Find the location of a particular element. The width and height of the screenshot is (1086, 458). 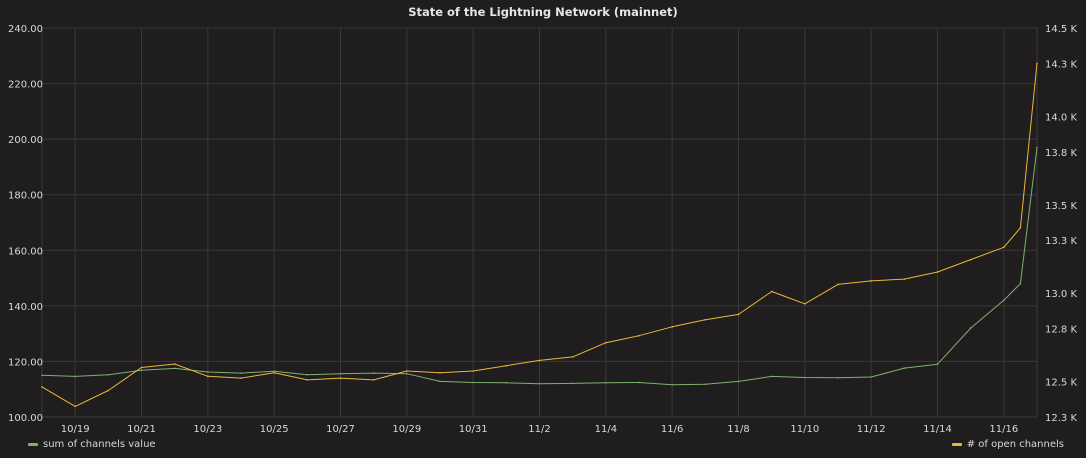

legend-swatch-green is located at coordinates (33, 444).